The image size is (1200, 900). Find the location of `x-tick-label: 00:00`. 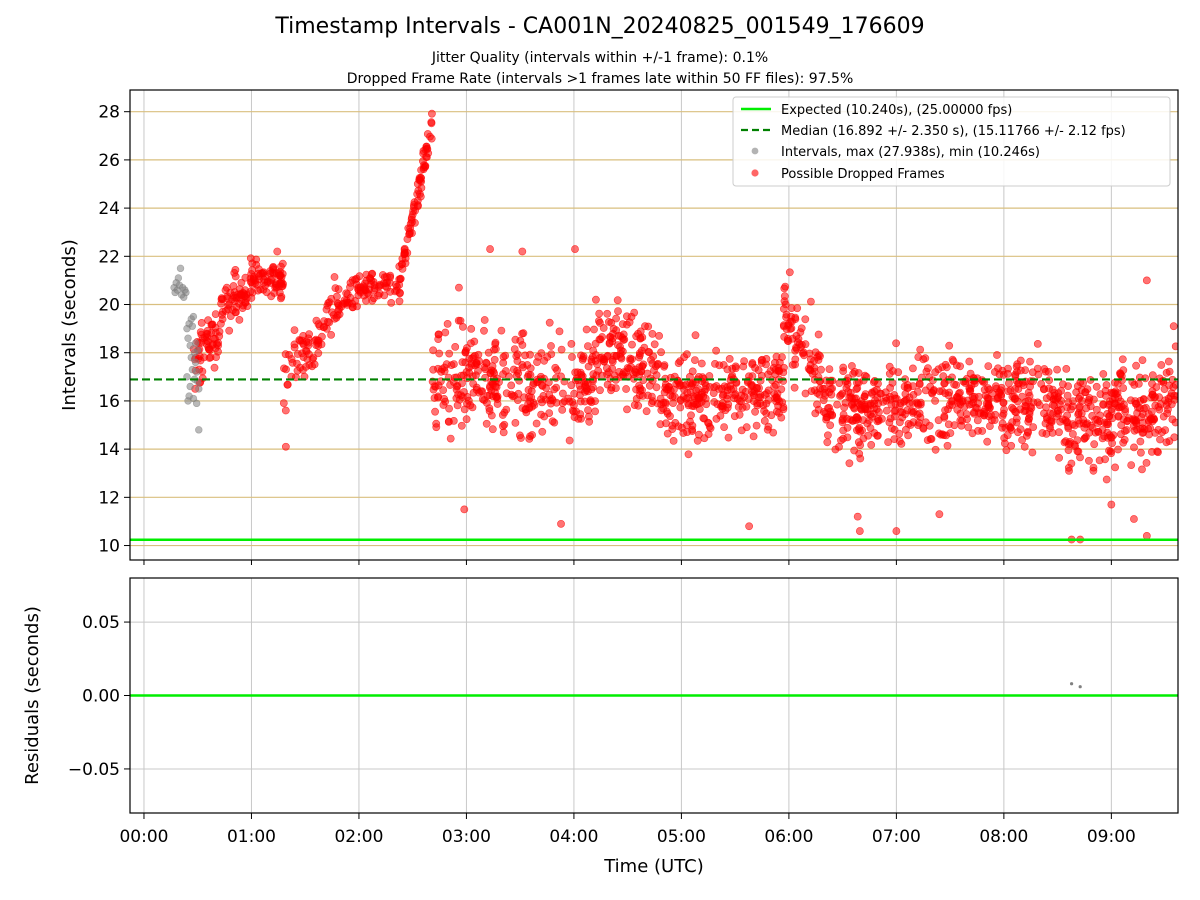

x-tick-label: 00:00 is located at coordinates (143, 837).